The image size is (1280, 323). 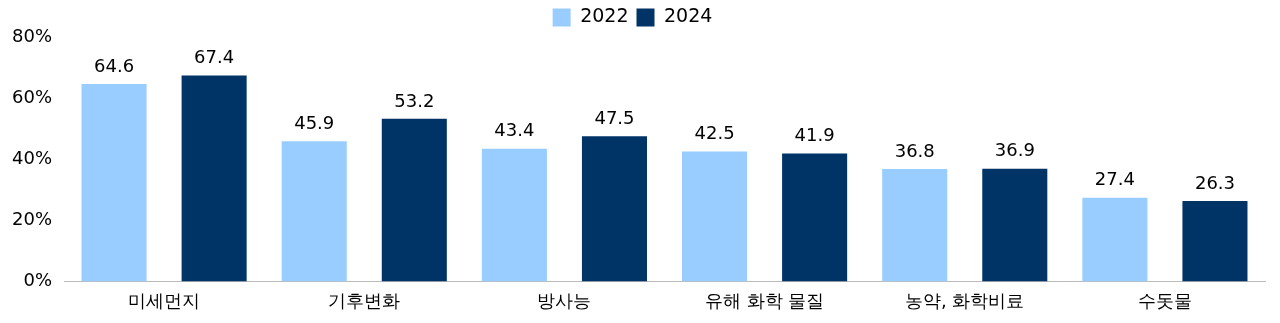 What do you see at coordinates (1164, 300) in the screenshot?
I see `x-tick-label: 수돗물` at bounding box center [1164, 300].